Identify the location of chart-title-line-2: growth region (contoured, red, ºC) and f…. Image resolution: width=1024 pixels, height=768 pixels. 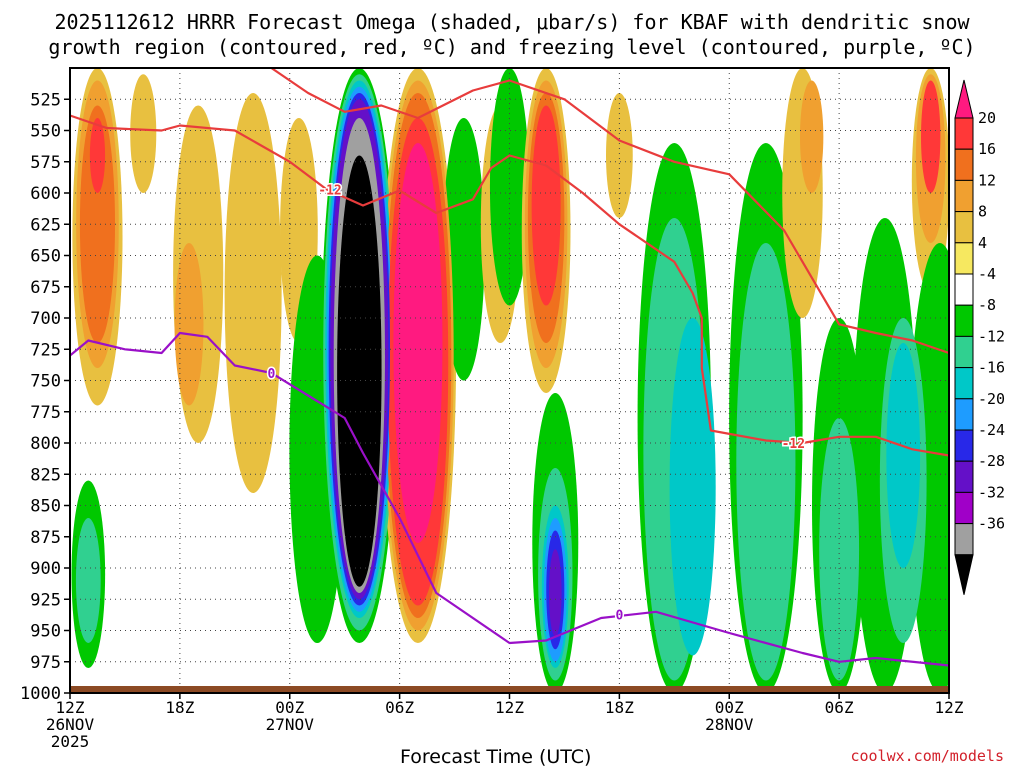
(512, 47).